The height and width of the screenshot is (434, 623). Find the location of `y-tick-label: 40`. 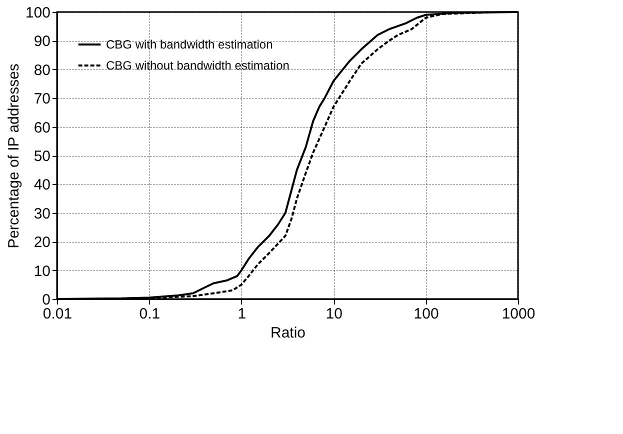

y-tick-label: 40 is located at coordinates (42, 185).